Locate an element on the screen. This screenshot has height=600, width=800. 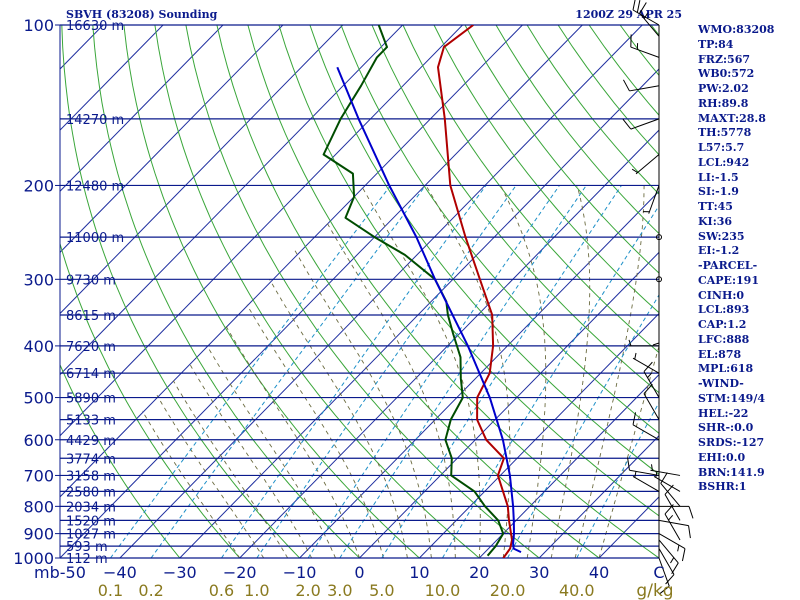
stat-item: SRDS:-127 is located at coordinates (731, 442).